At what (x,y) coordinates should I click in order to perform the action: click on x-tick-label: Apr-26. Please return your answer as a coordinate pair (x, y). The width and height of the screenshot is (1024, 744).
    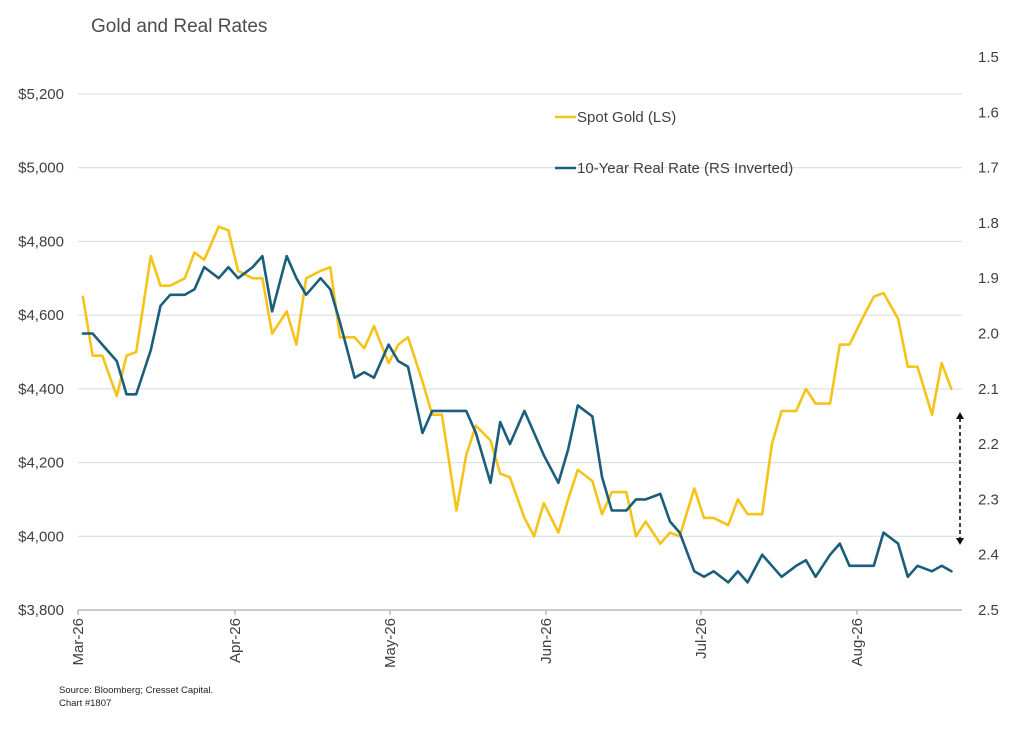
    Looking at the image, I should click on (235, 640).